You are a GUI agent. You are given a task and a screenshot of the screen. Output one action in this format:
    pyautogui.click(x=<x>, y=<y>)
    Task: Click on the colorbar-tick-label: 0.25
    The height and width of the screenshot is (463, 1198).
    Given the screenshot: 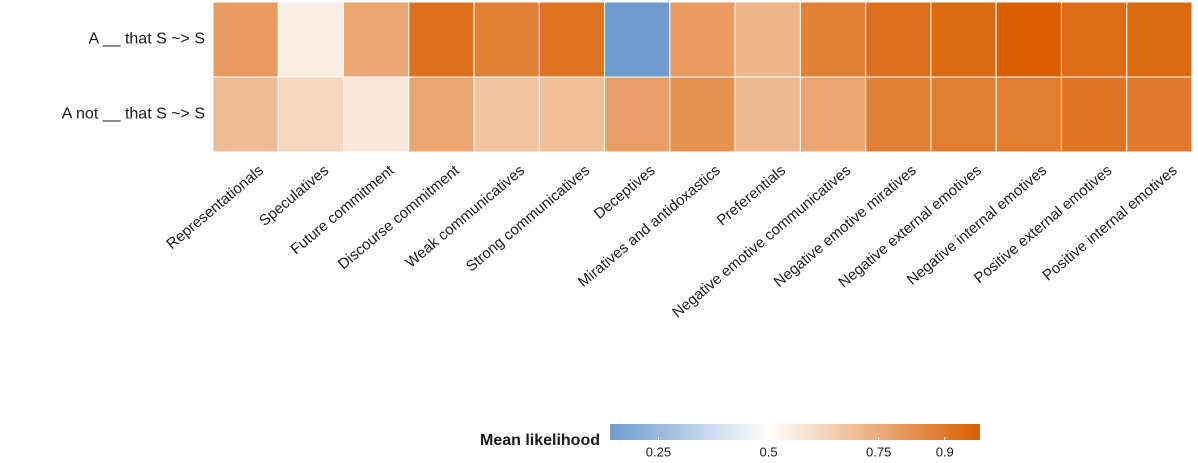 What is the action you would take?
    pyautogui.click(x=658, y=451)
    